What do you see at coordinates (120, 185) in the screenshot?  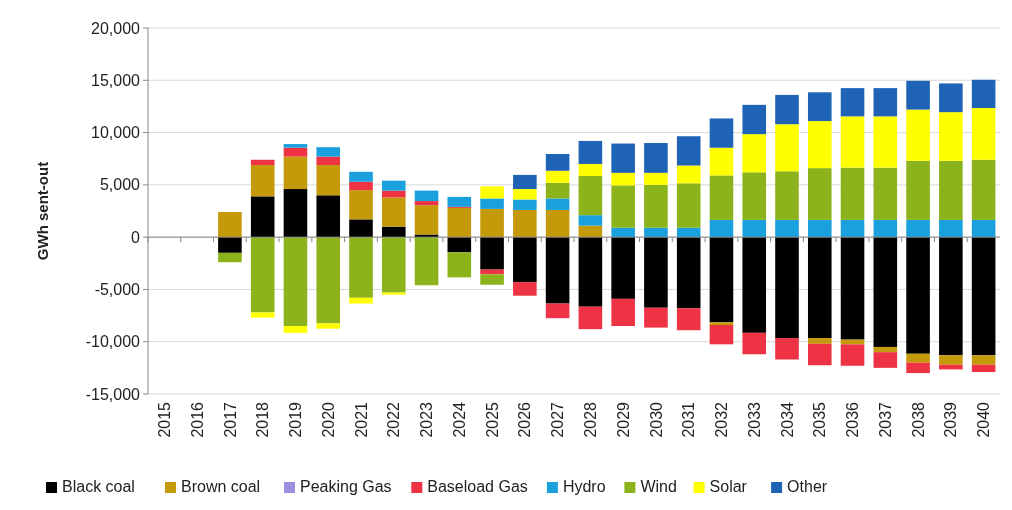 I see `y-tick-label: 5,000` at bounding box center [120, 185].